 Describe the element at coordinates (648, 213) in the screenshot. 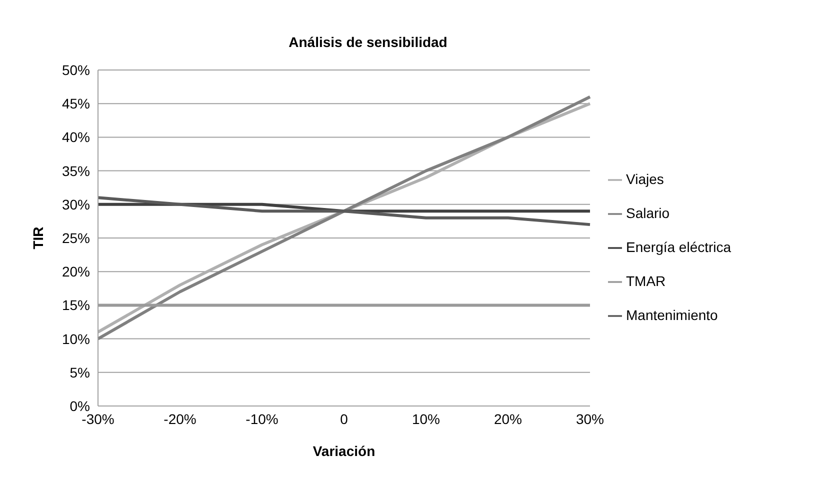

I see `legend-label: Salario` at that location.